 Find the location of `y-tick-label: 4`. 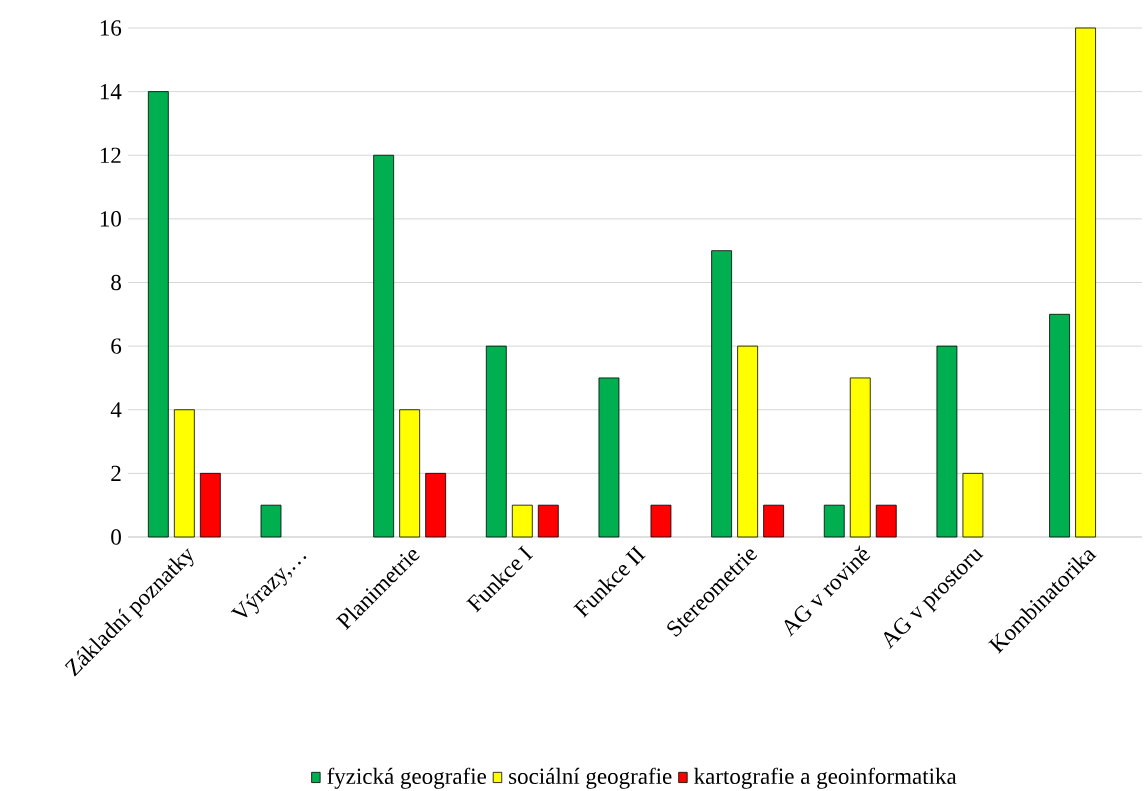

y-tick-label: 4 is located at coordinates (116, 410).